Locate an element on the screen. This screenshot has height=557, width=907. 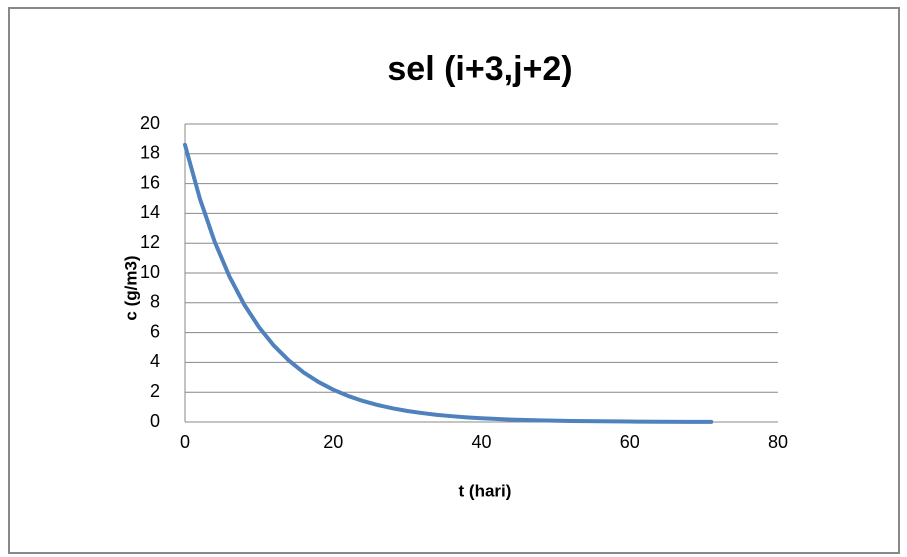
y-tick-label: 2 is located at coordinates (155, 391).